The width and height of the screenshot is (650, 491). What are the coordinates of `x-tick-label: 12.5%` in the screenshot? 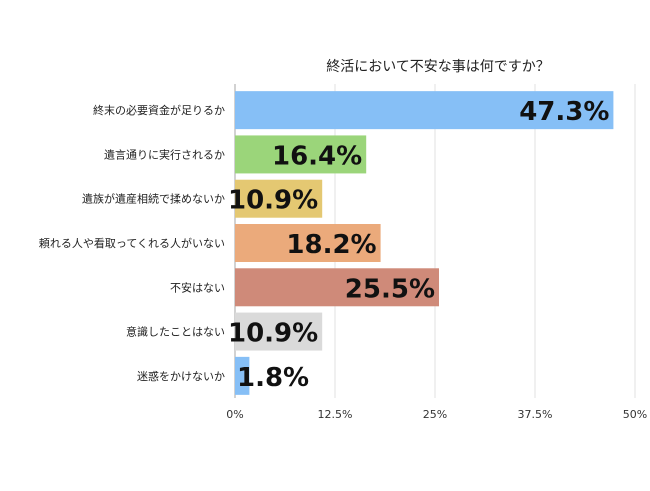 It's located at (335, 414).